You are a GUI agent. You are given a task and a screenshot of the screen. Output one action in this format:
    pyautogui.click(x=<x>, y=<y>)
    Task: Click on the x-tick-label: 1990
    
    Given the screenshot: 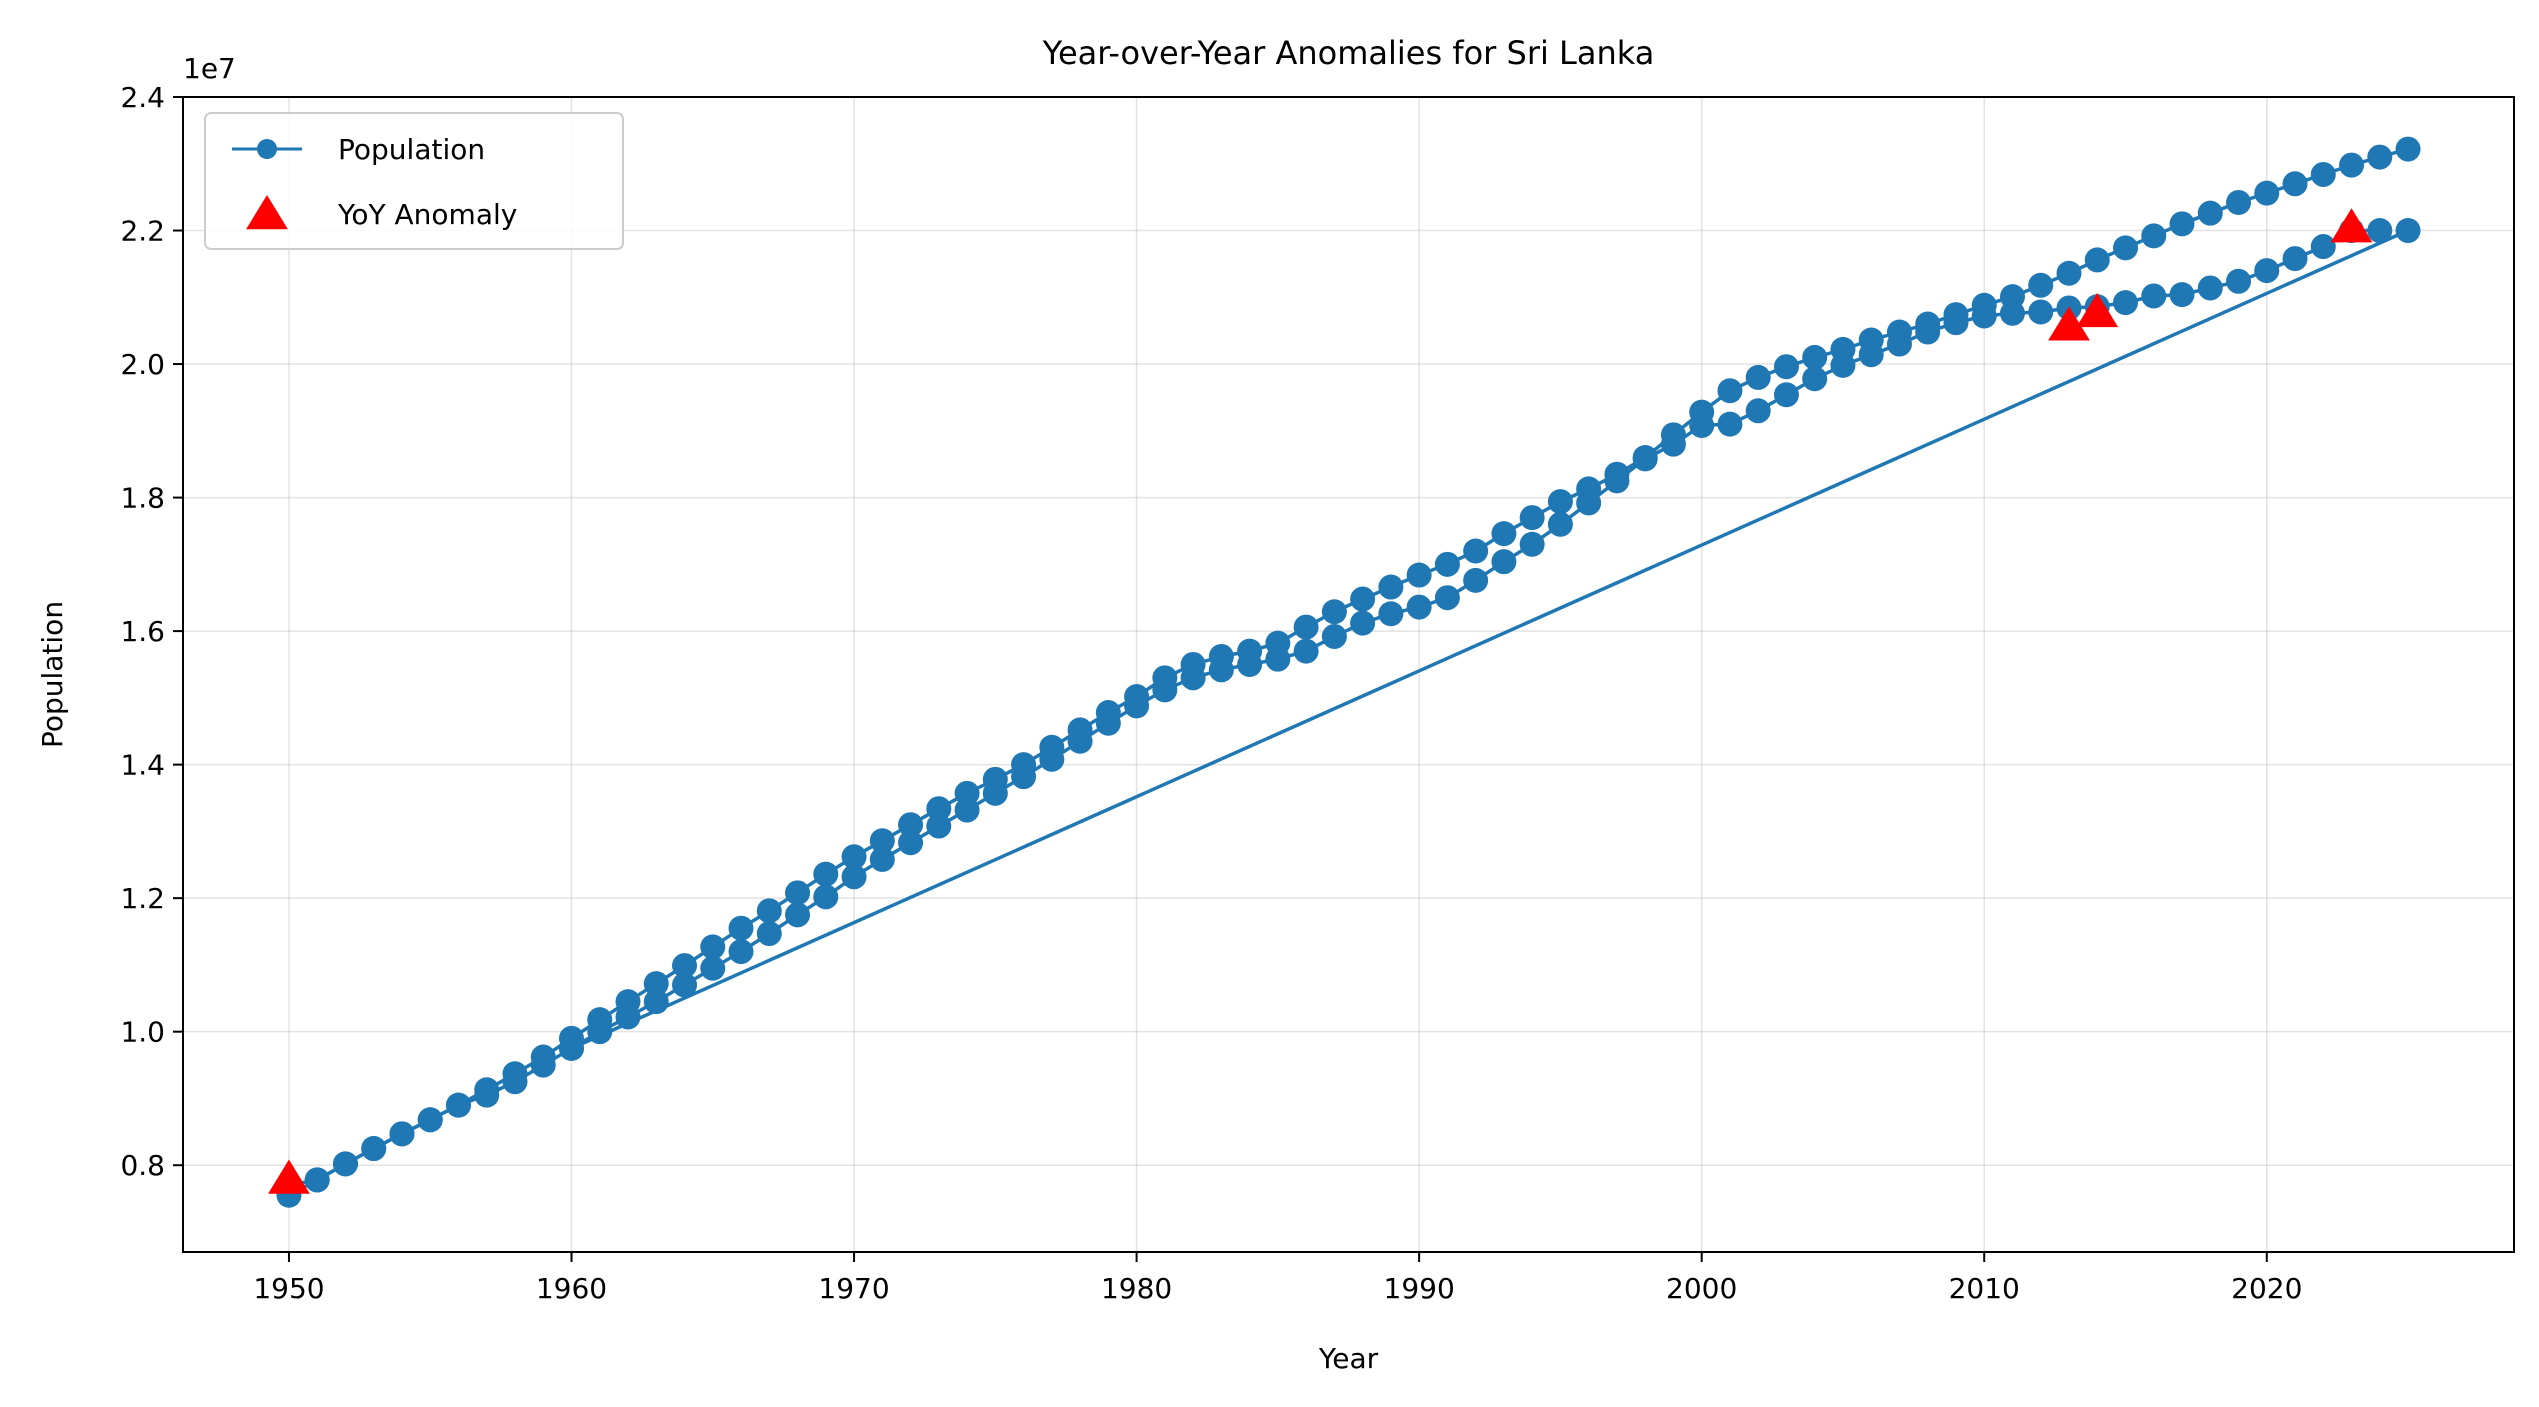 What is the action you would take?
    pyautogui.click(x=1419, y=1288)
    